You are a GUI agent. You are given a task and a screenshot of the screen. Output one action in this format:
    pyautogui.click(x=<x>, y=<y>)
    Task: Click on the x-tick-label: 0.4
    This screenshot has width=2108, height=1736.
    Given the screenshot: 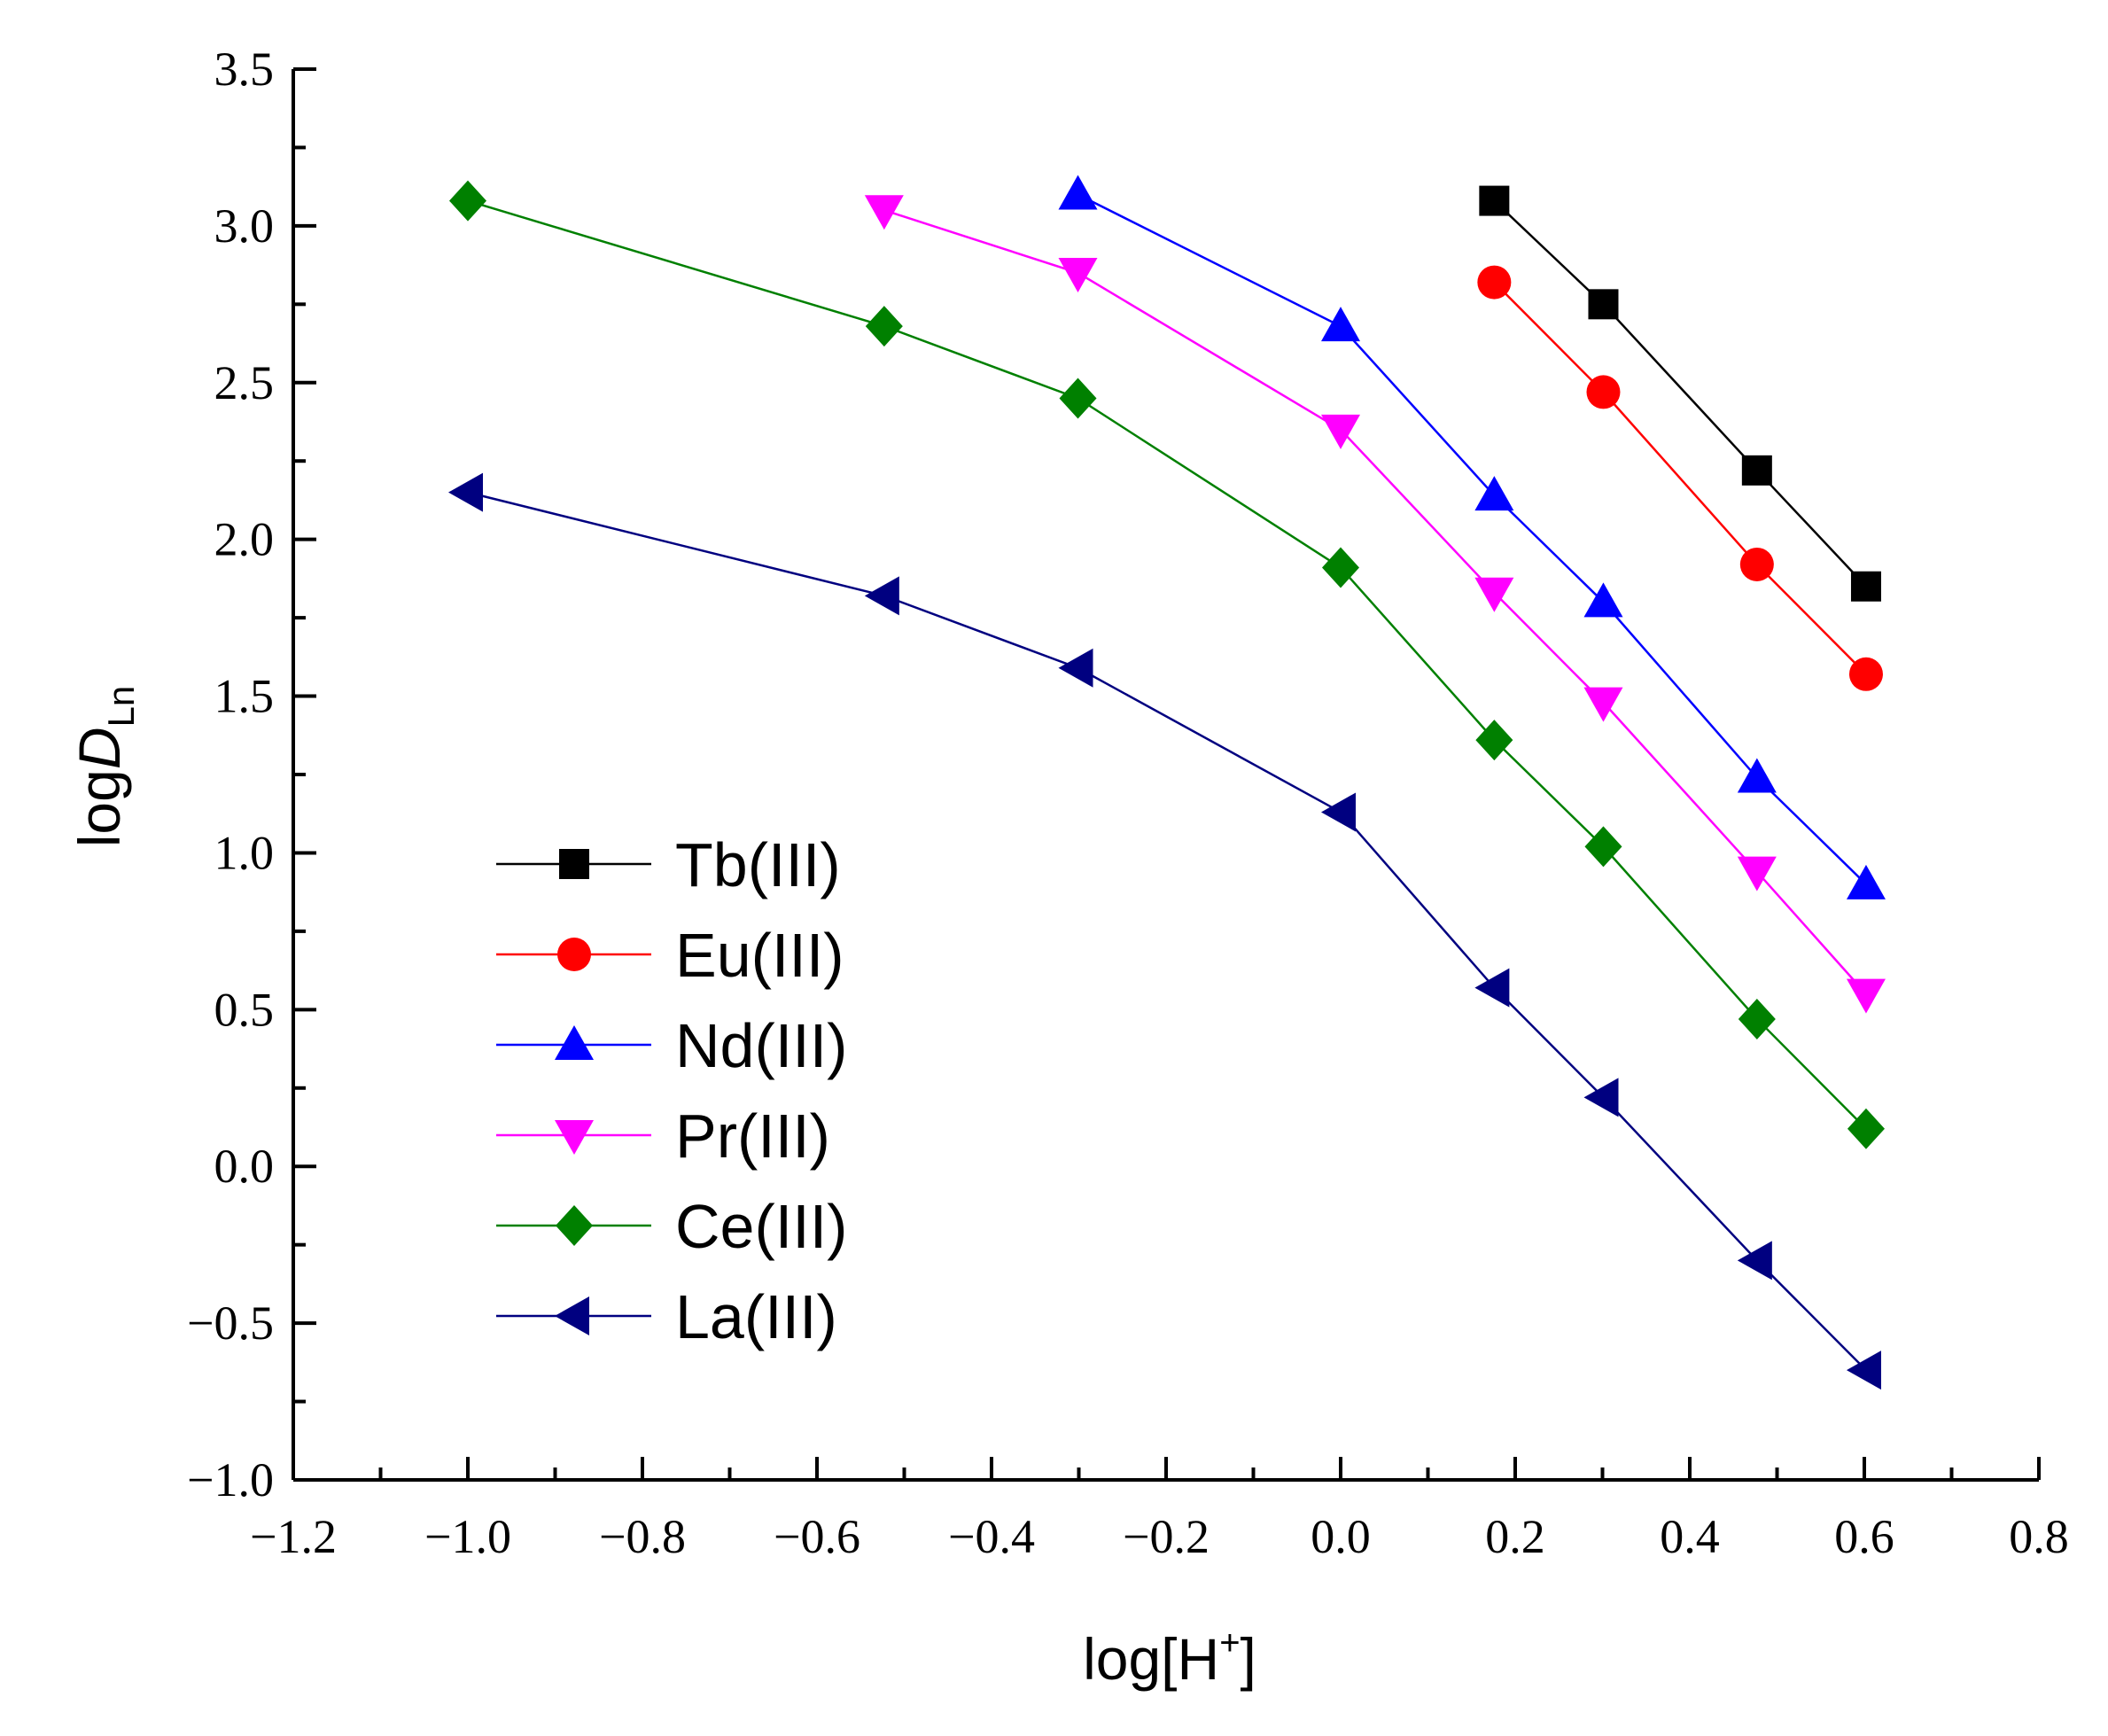 What is the action you would take?
    pyautogui.click(x=1690, y=1536)
    